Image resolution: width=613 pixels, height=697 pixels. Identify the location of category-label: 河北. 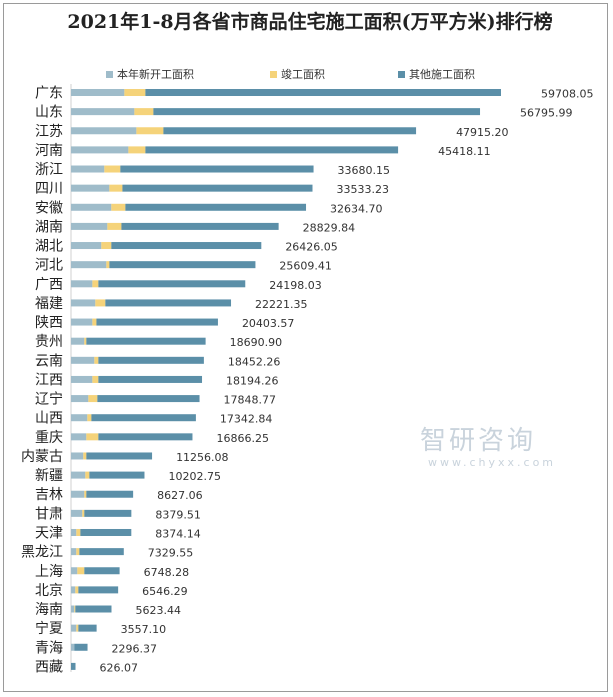
(49, 266).